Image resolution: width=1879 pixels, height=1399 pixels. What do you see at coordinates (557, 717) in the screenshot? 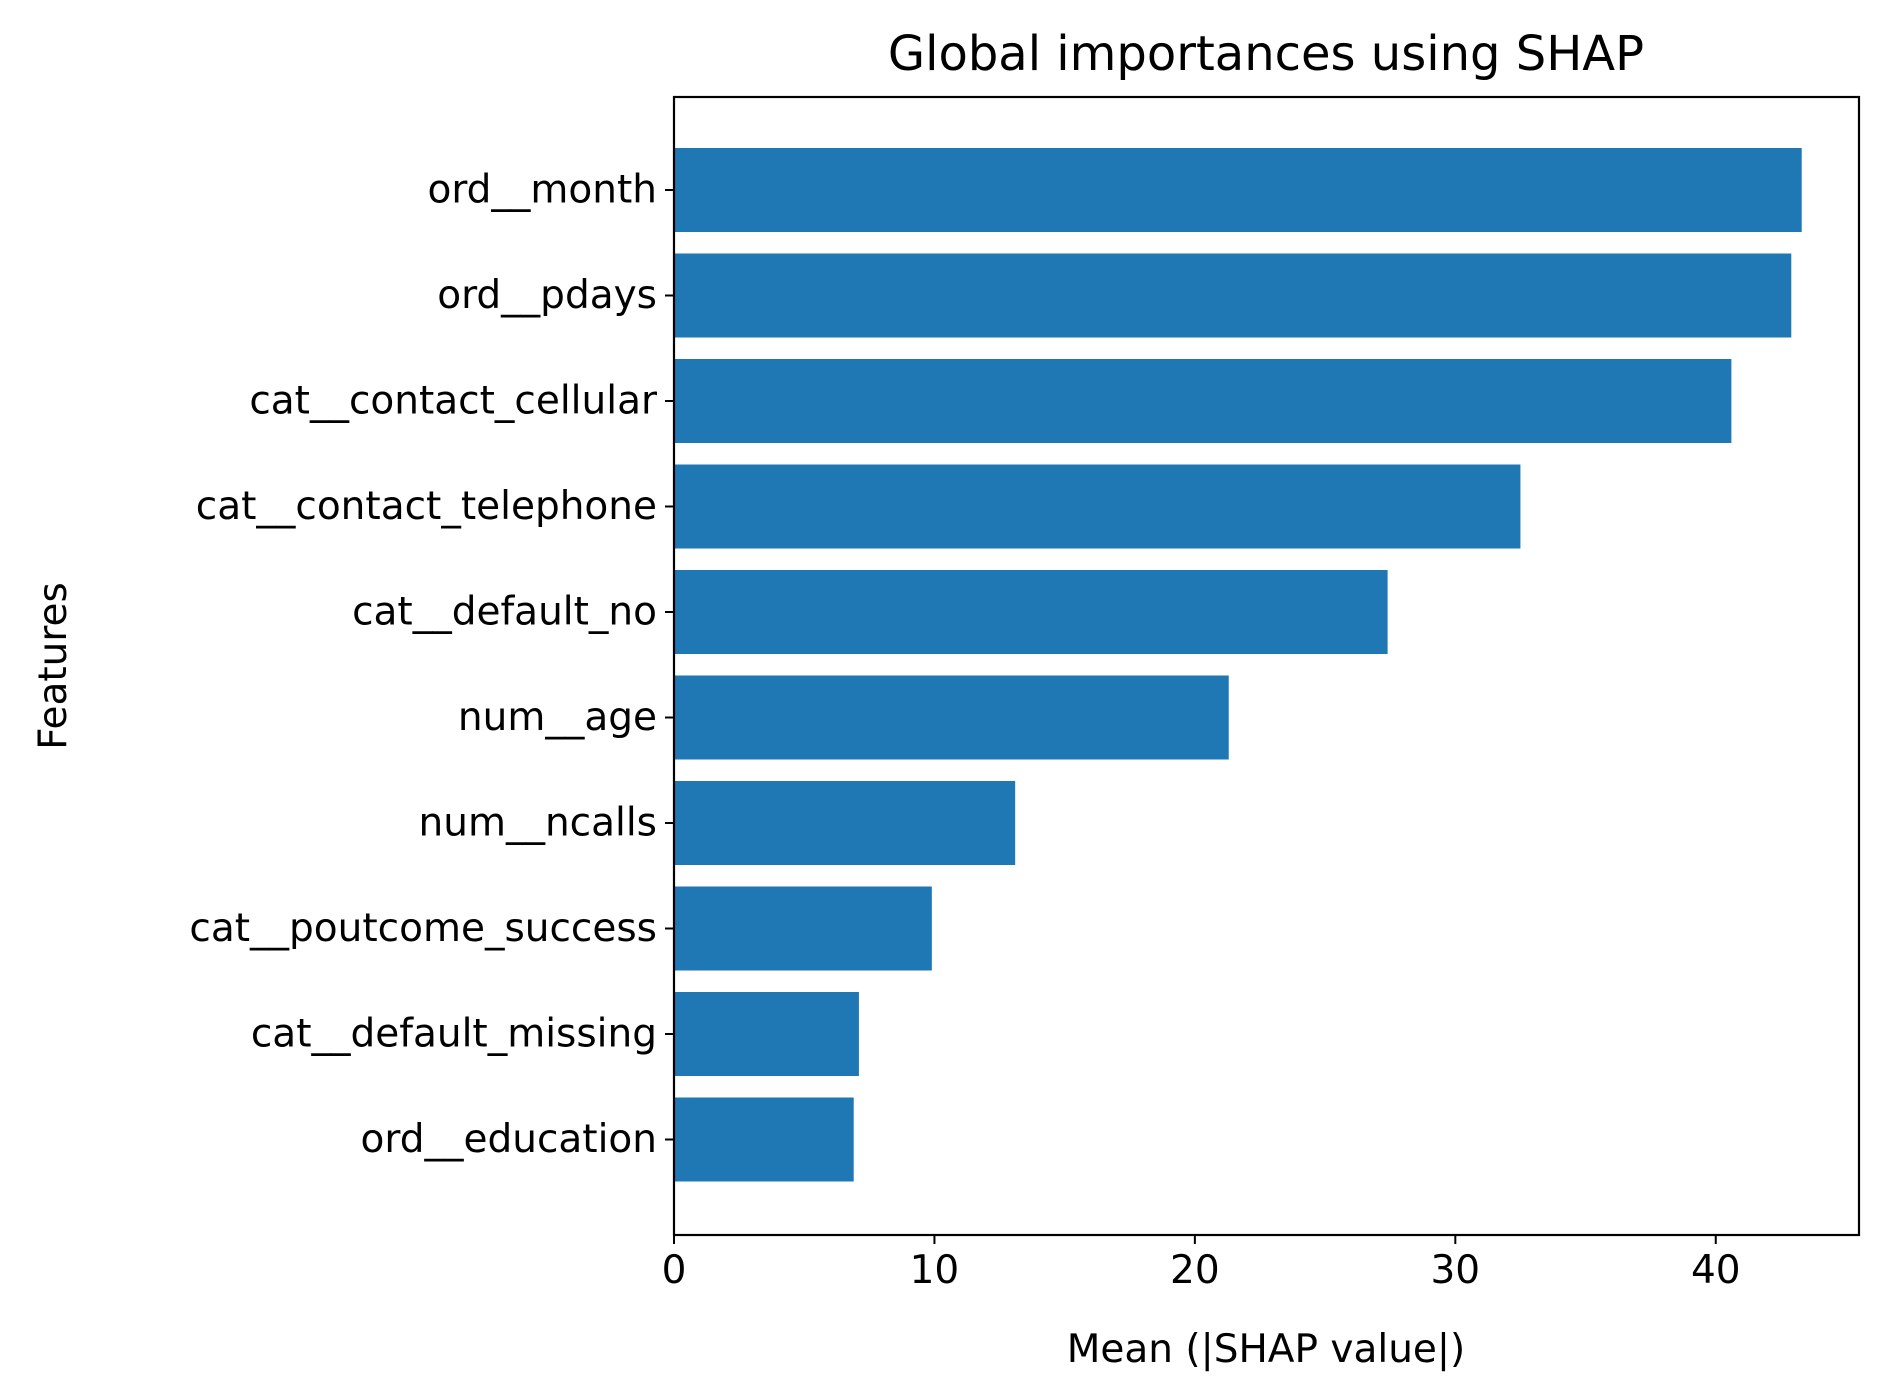
I see `y-tick-label: num__age` at bounding box center [557, 717].